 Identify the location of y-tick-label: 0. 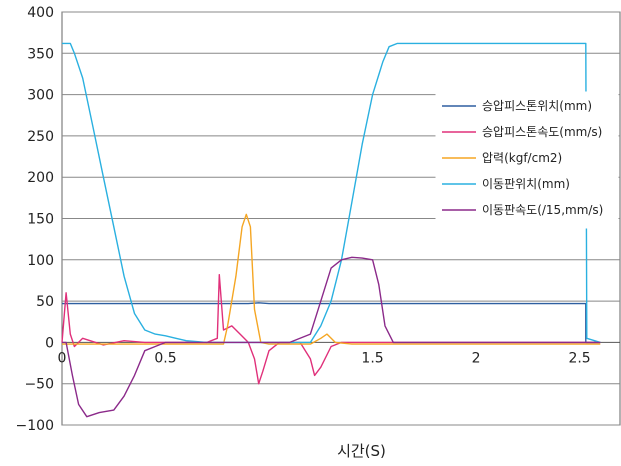
(49, 343).